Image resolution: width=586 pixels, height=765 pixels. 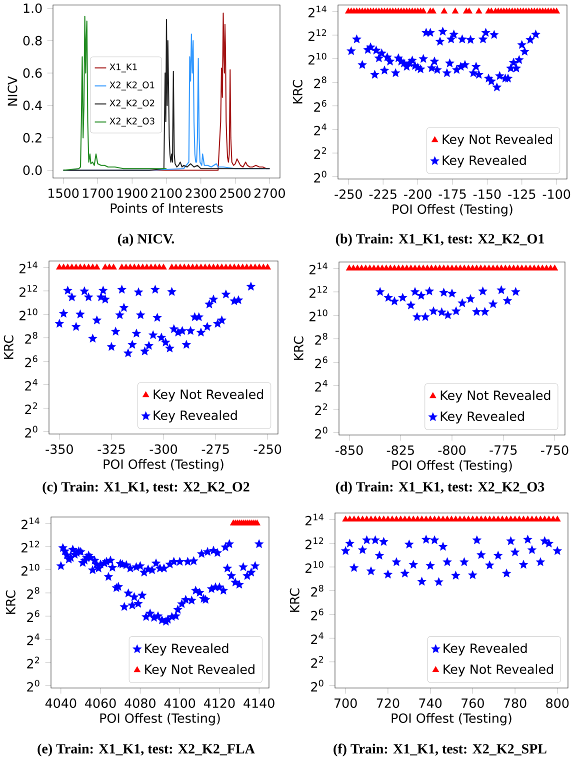 I want to click on x-tick-label: 780, so click(x=515, y=703).